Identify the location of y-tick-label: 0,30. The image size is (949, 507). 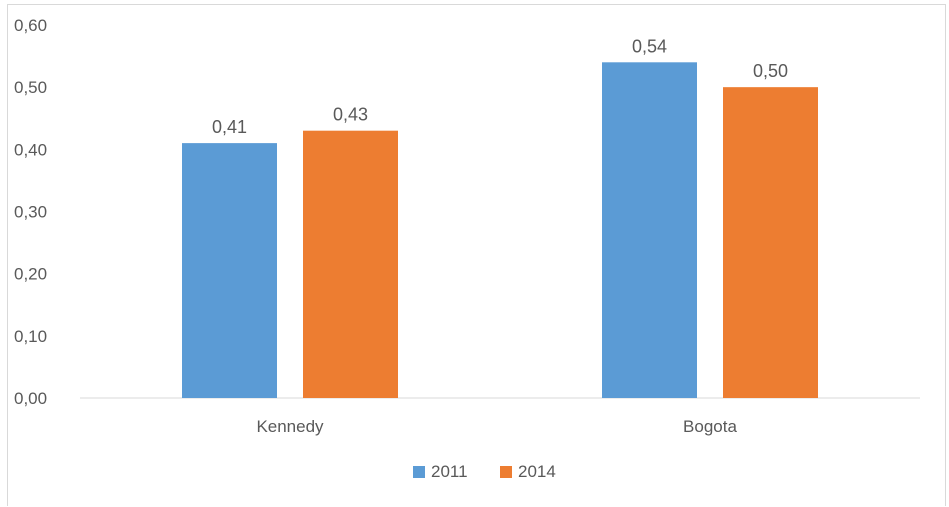
(30, 212).